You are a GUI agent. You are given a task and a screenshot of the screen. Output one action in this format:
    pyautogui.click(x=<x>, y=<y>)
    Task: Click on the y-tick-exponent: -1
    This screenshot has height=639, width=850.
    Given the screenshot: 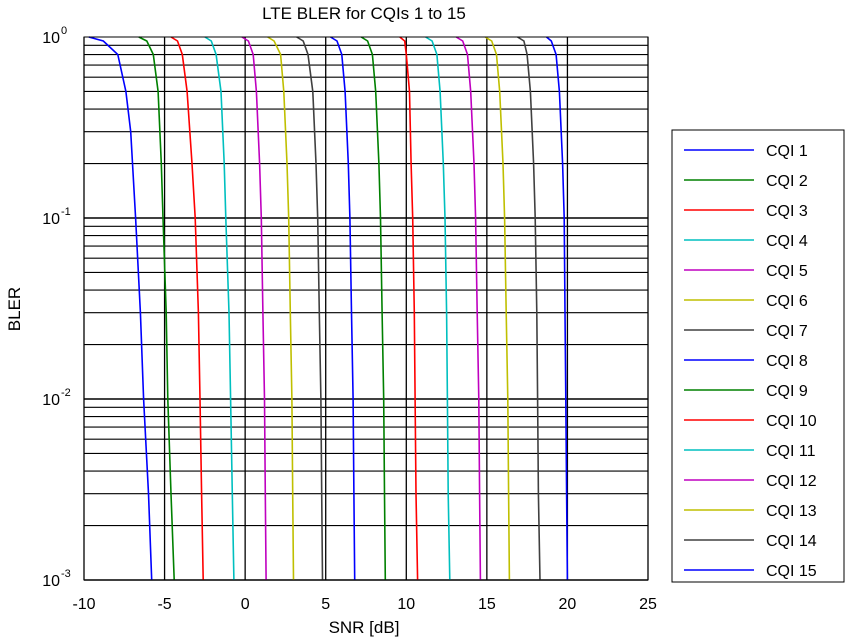 What is the action you would take?
    pyautogui.click(x=66, y=212)
    